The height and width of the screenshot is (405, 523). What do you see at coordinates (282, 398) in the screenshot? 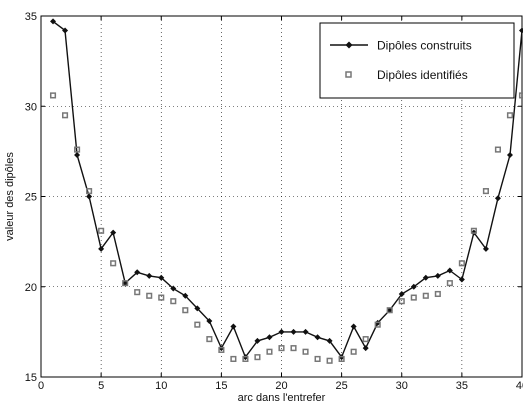
I see `x-axis-label: arc dans l'entrefer` at bounding box center [282, 398].